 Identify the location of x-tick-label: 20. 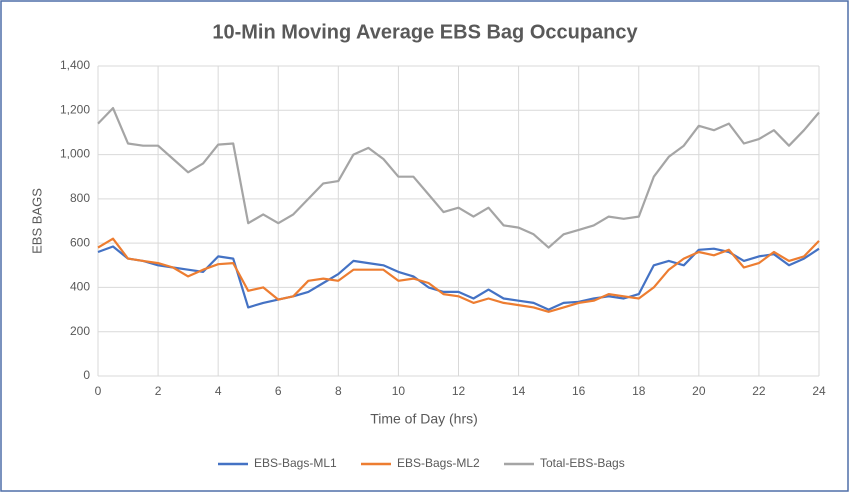
(699, 391).